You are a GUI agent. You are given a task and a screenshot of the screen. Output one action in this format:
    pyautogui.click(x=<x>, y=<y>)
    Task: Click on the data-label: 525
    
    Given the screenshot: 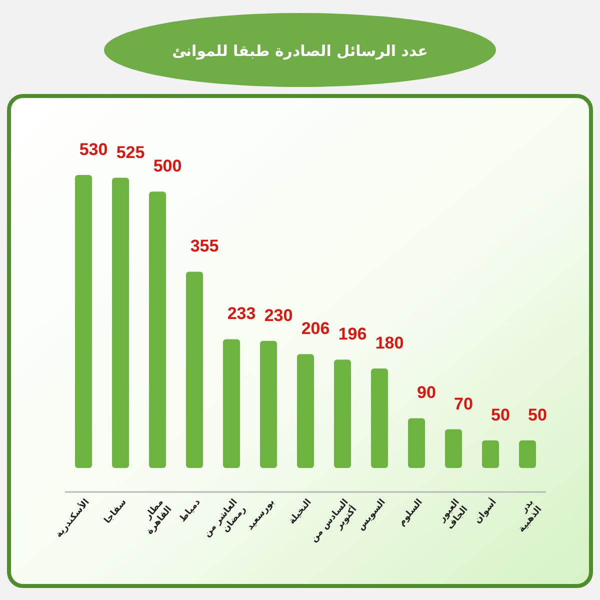 What is the action you would take?
    pyautogui.click(x=130, y=152)
    